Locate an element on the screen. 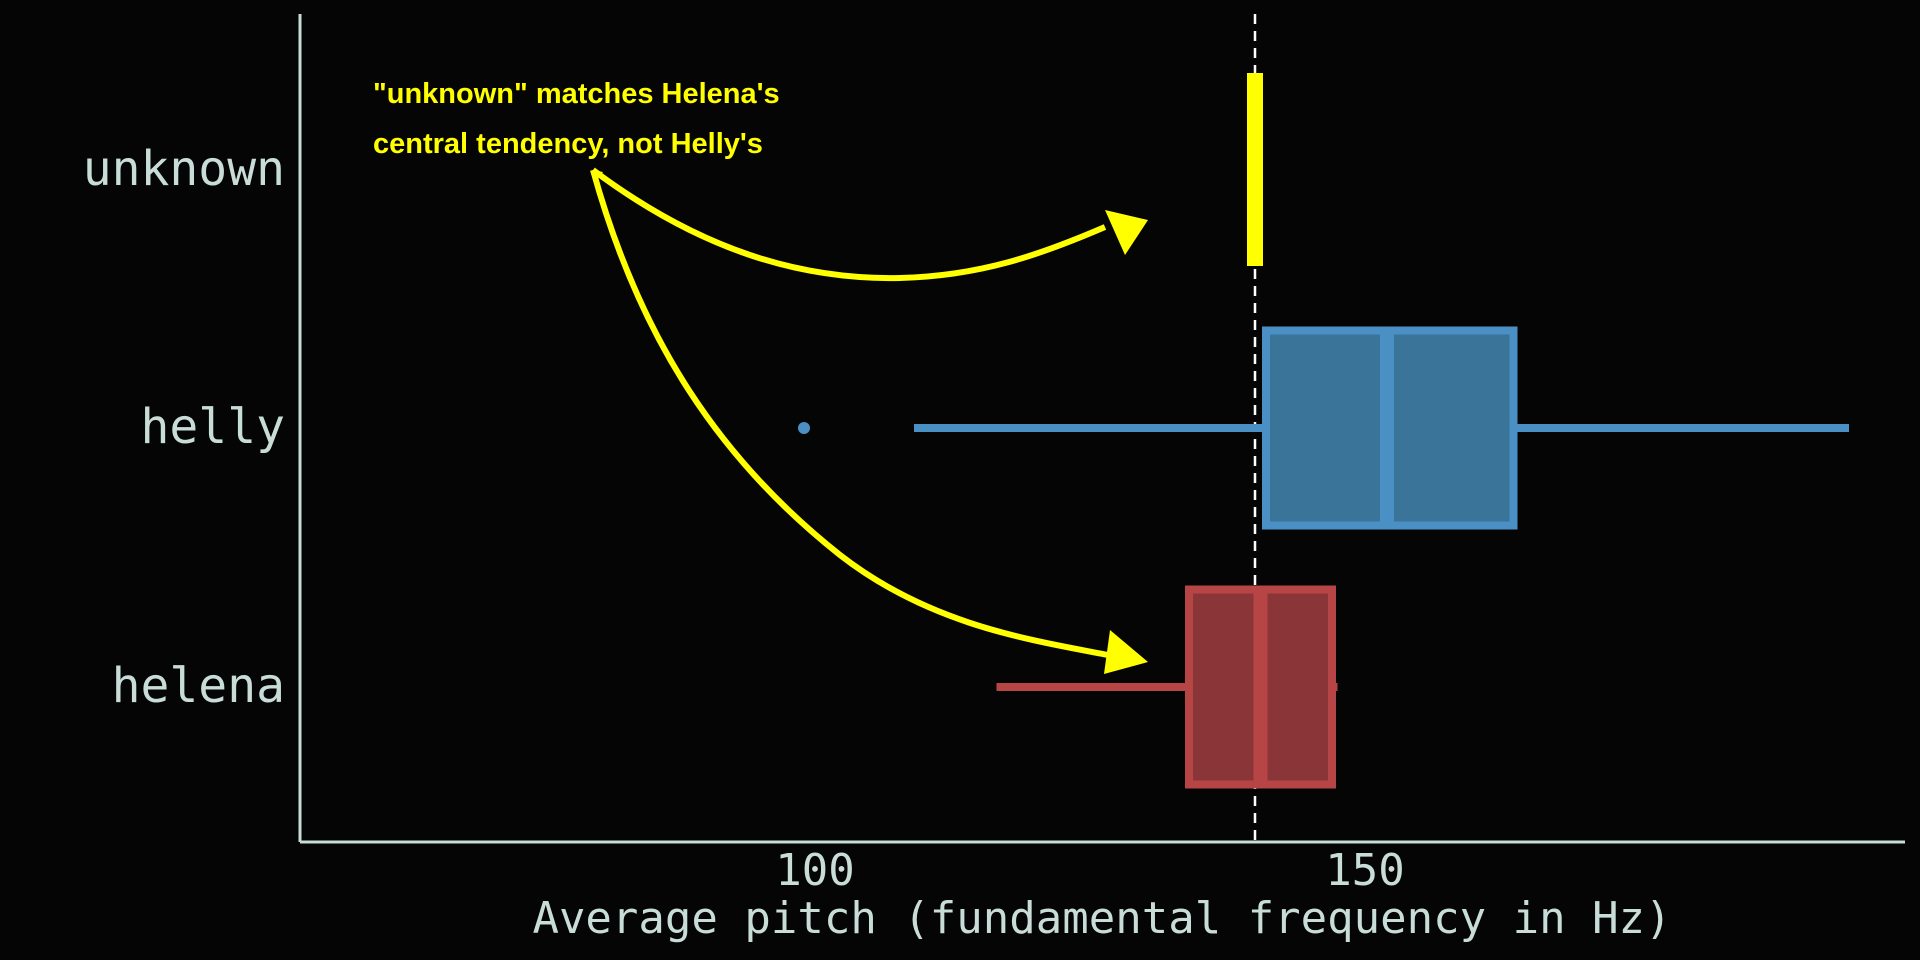 This screenshot has width=1920, height=960. x-tick-label: 100 is located at coordinates (814, 870).